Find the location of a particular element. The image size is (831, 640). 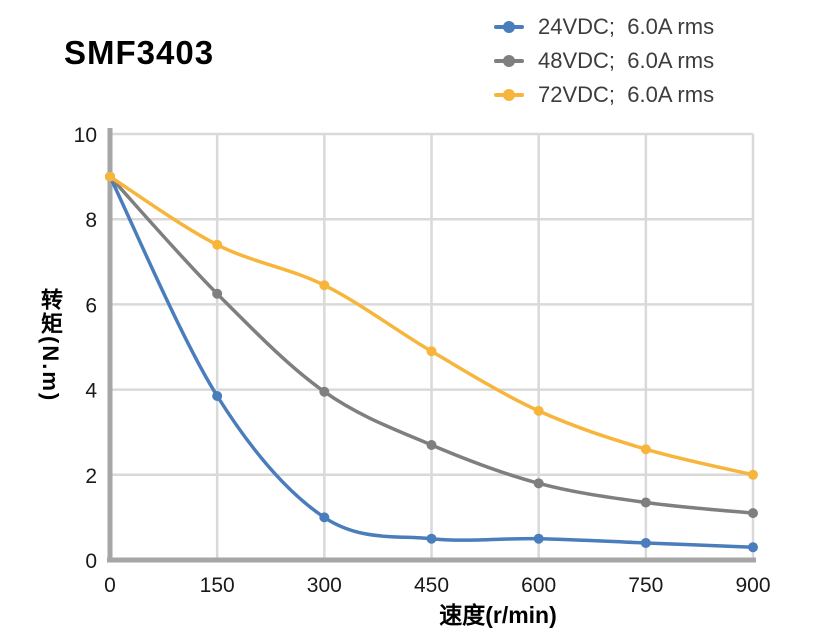

x-tick-label: 450 is located at coordinates (431, 585).